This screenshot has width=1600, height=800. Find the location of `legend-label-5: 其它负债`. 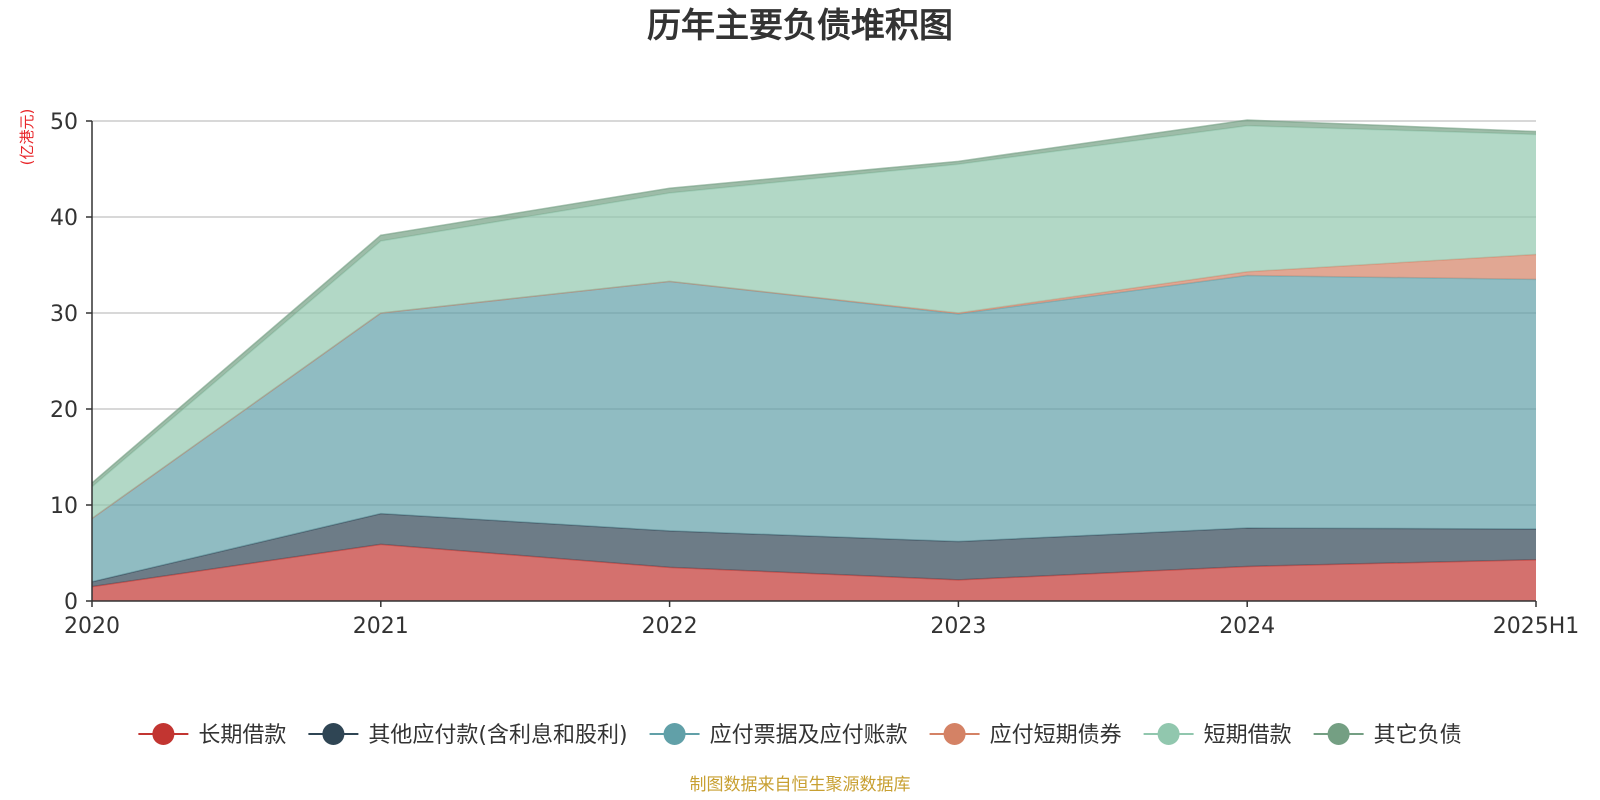

legend-label-5: 其它负债 is located at coordinates (1418, 735).